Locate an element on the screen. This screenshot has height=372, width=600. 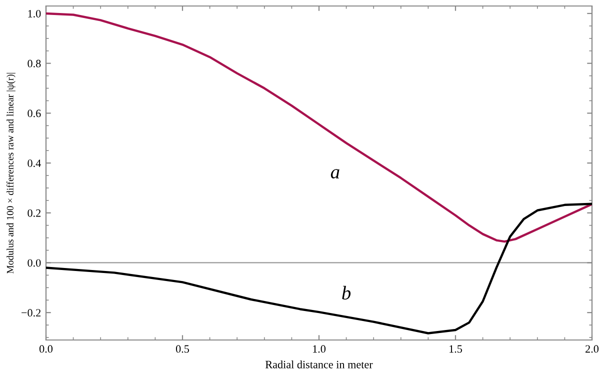
x-tick-label: 1.0 is located at coordinates (319, 349).